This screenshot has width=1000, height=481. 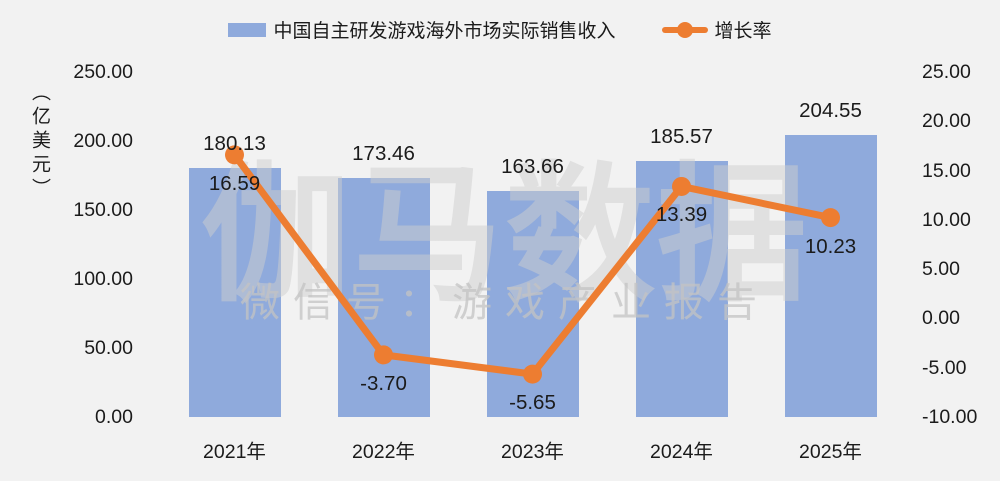 What do you see at coordinates (941, 318) in the screenshot?
I see `right-axis-tick: 0.00` at bounding box center [941, 318].